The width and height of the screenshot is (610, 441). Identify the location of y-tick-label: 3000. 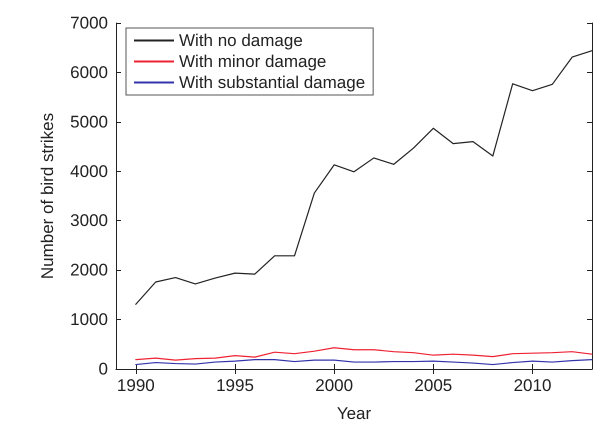
(89, 220).